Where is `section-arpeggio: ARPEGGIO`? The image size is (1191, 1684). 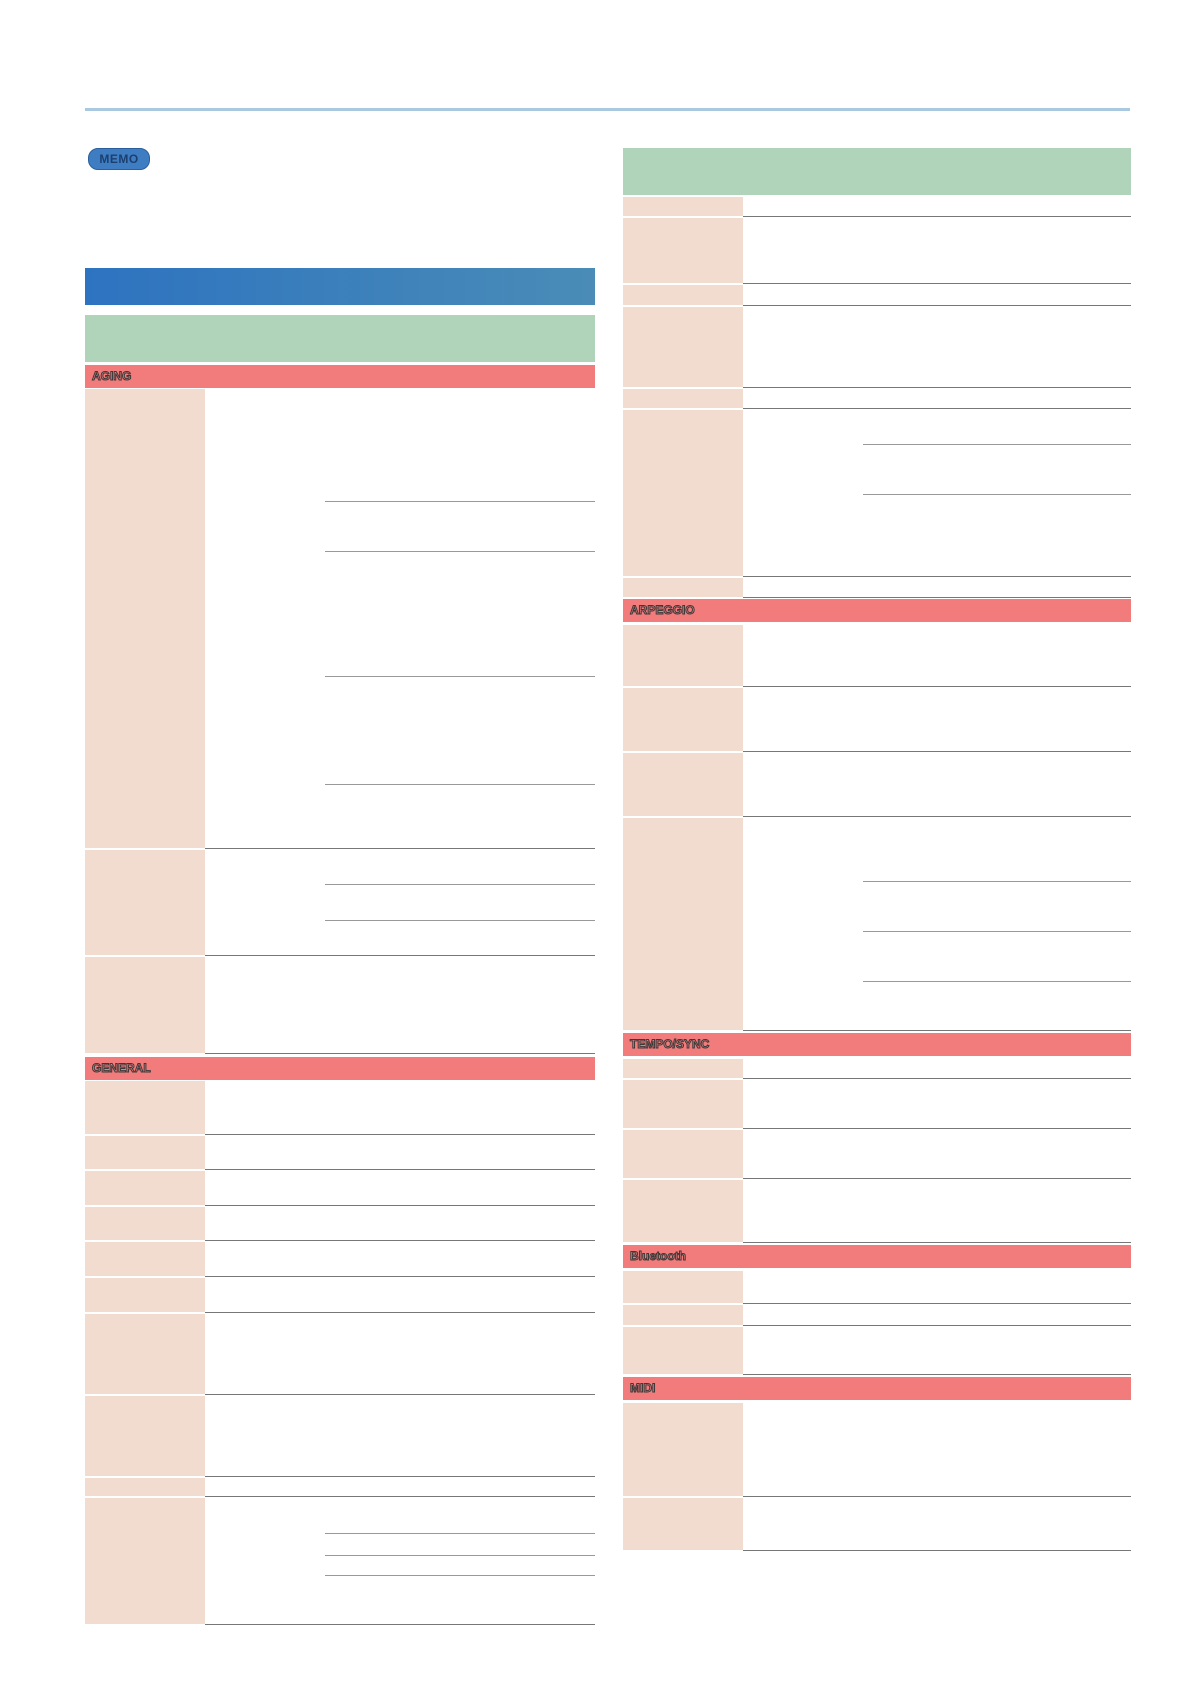
section-arpeggio: ARPEGGIO is located at coordinates (877, 610).